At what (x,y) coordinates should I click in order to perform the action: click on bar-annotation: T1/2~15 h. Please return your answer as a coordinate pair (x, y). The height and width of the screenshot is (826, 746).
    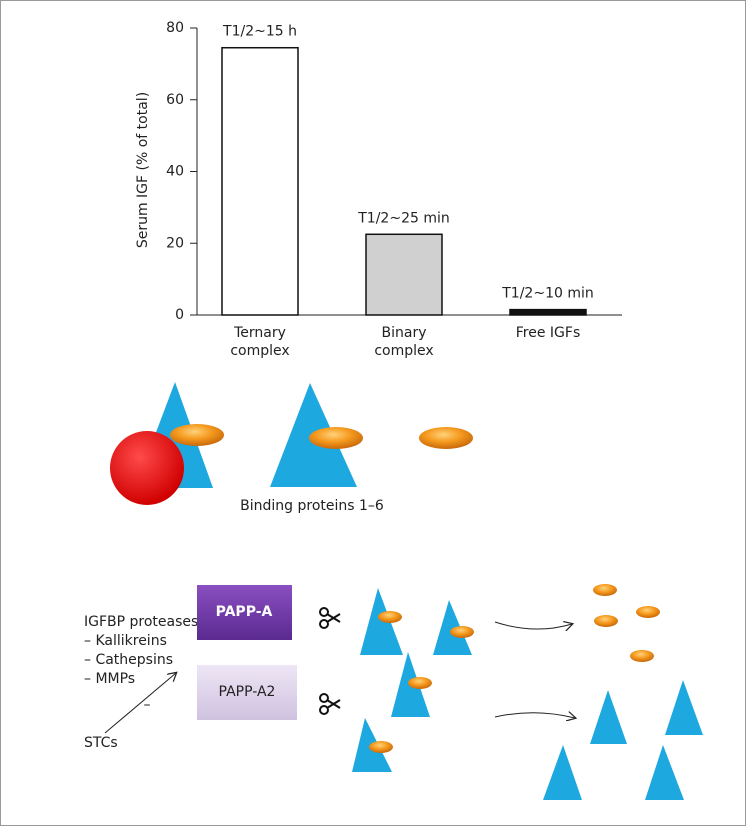
    Looking at the image, I should click on (259, 32).